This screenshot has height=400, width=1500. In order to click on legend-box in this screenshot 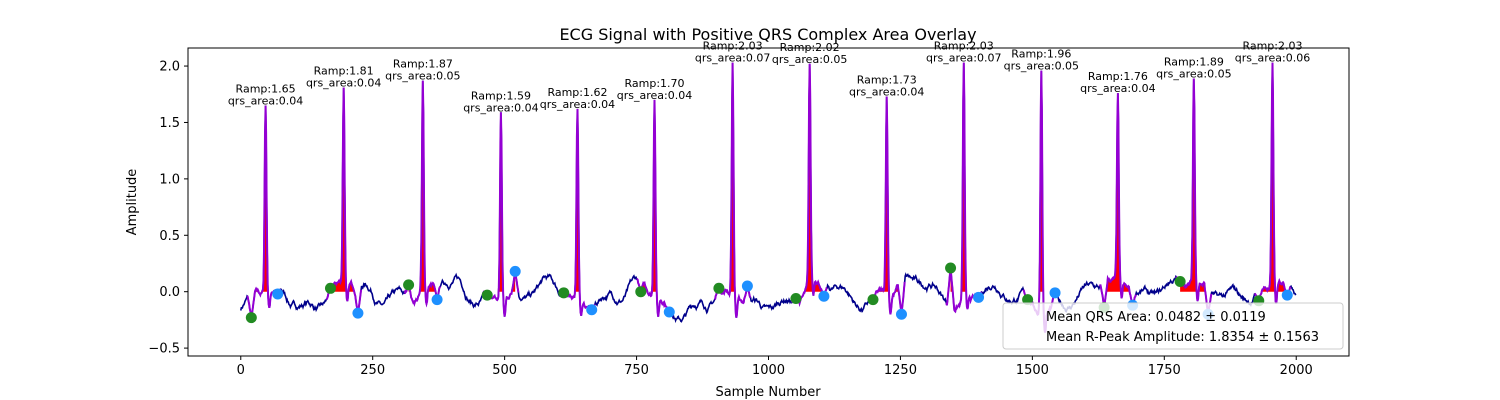, I will do `click(1173, 326)`.